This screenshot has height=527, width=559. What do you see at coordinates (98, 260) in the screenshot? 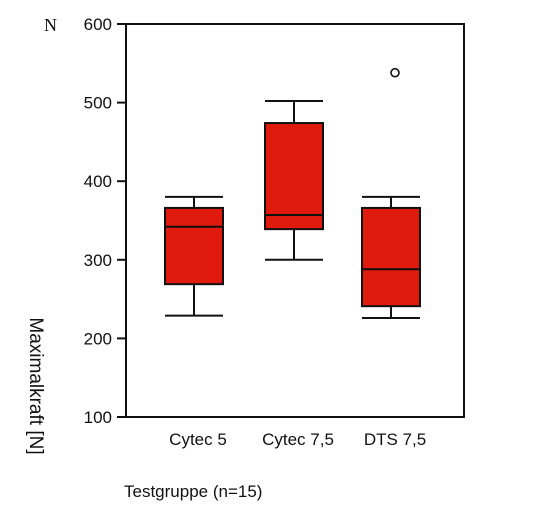
I see `y-tick-label: 300` at bounding box center [98, 260].